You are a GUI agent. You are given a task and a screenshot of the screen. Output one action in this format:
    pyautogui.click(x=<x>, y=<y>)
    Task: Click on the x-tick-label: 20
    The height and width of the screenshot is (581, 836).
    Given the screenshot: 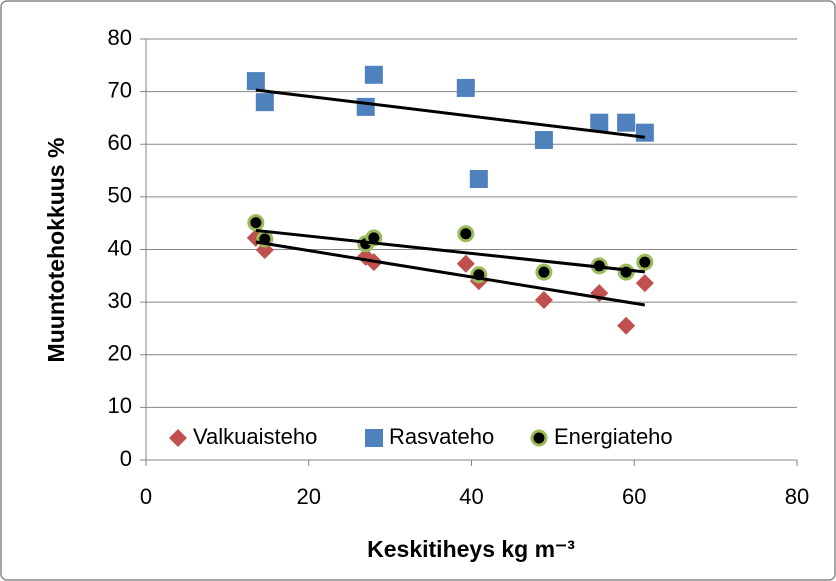 What is the action you would take?
    pyautogui.click(x=309, y=496)
    